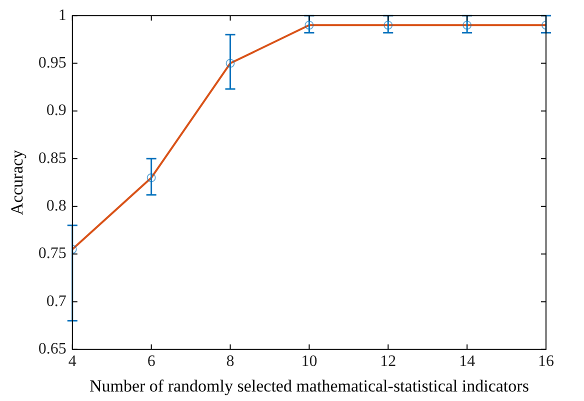 This screenshot has height=401, width=584. I want to click on y-tick-label: 0.65, so click(52, 349).